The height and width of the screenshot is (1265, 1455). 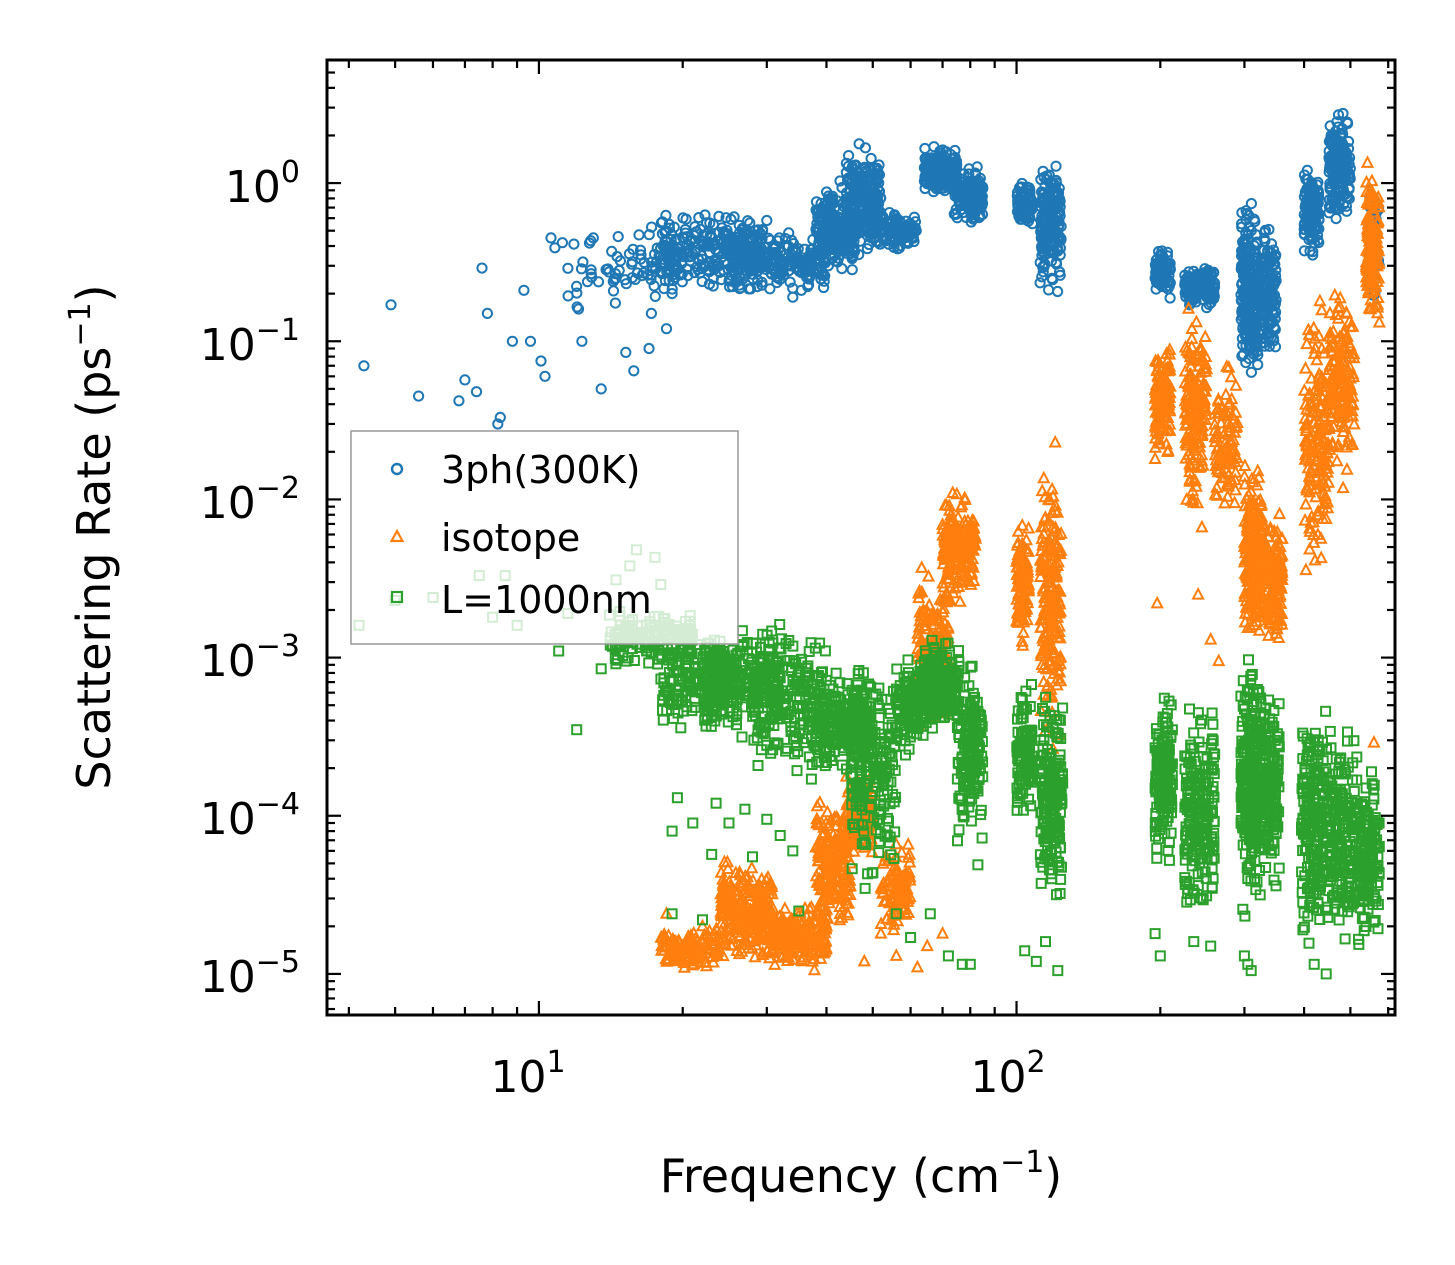 I want to click on 3ph-point-2392, so click(x=1266, y=299).